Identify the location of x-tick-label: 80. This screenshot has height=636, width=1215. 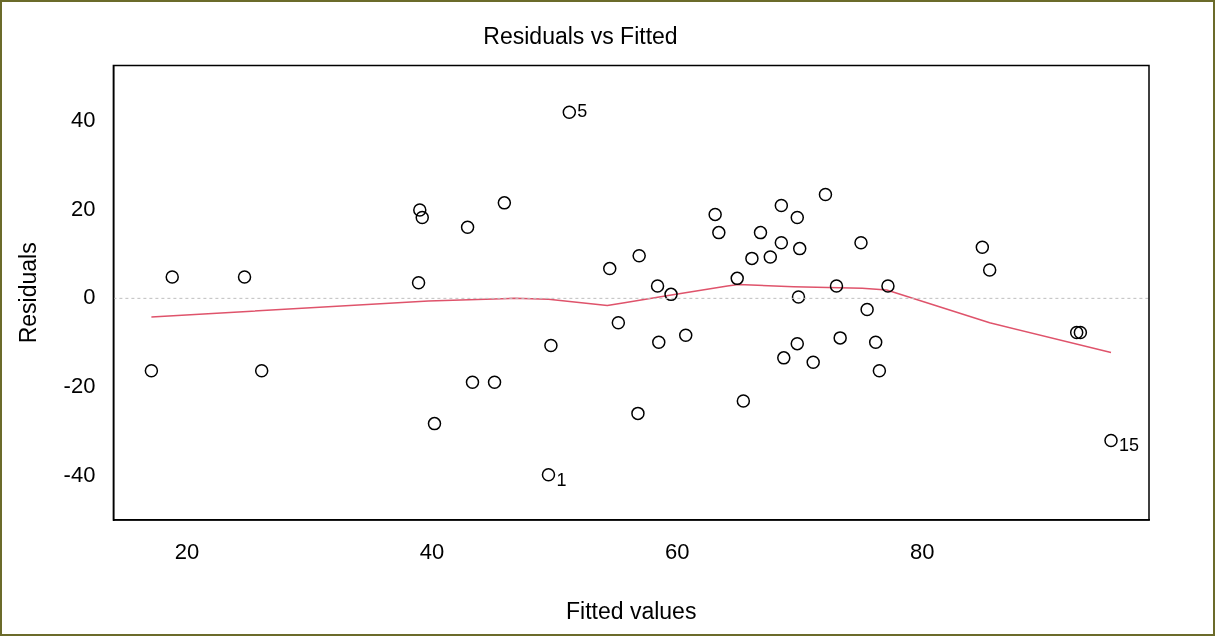
(922, 552).